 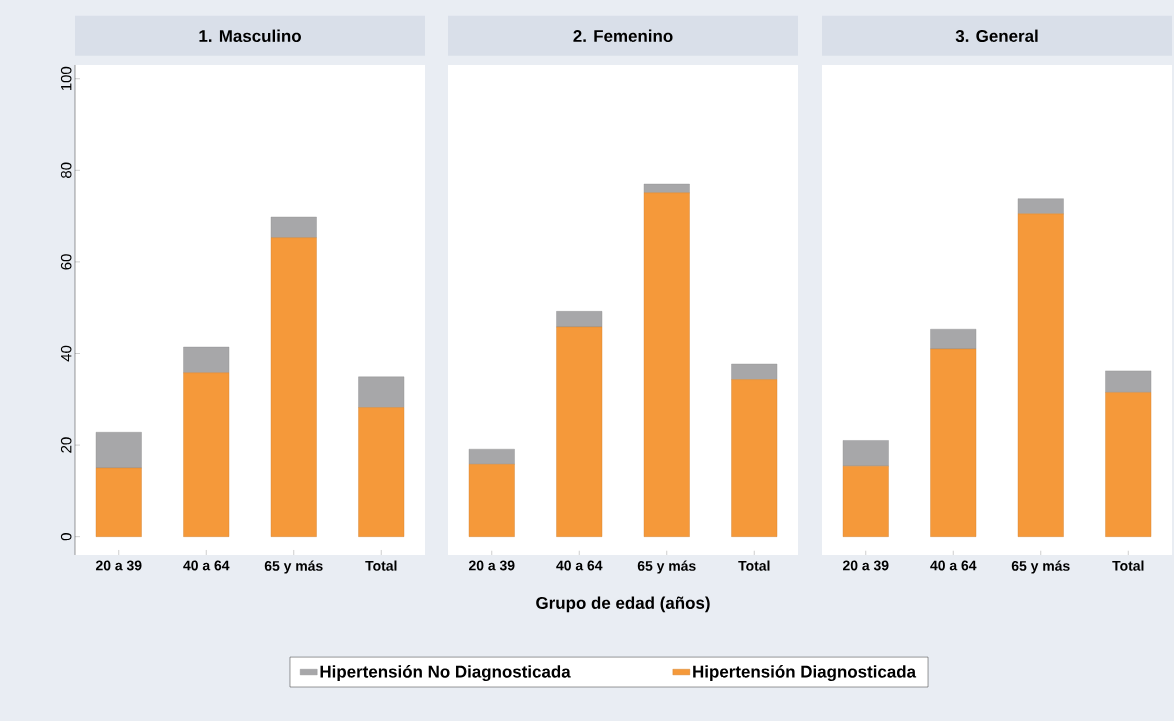 What do you see at coordinates (996, 36) in the screenshot?
I see `chart-title: 3. General` at bounding box center [996, 36].